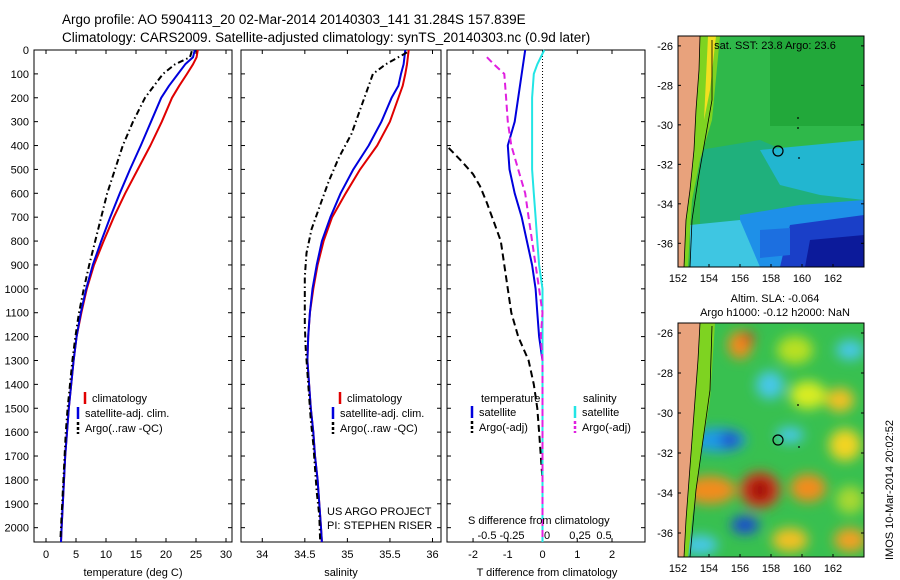 The image size is (900, 580). What do you see at coordinates (166, 555) in the screenshot?
I see `x-tick-label: 20` at bounding box center [166, 555].